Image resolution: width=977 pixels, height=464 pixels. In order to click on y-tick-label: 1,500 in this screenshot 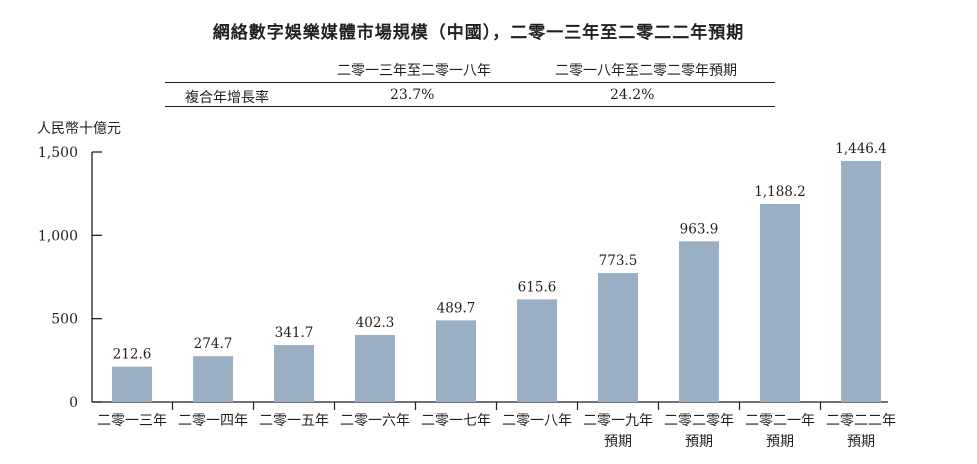, I will do `click(58, 153)`.